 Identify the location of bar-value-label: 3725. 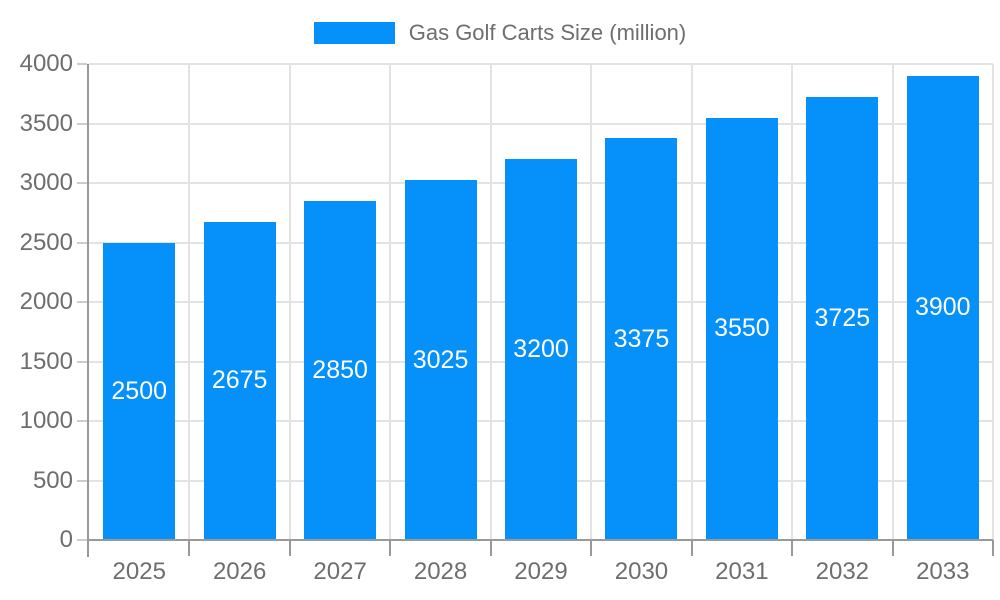
(842, 317).